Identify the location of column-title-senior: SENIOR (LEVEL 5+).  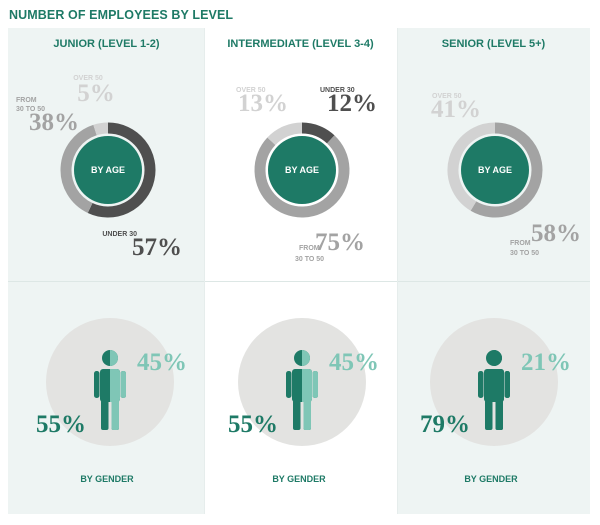
(493, 44).